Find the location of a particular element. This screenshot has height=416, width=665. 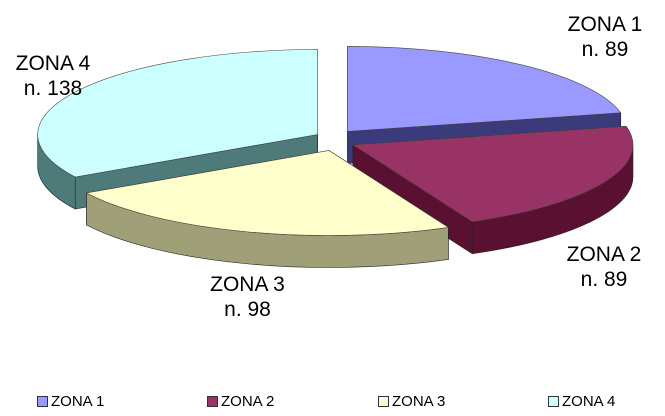

legend-item-zona-4: ZONA 4 is located at coordinates (581, 401).